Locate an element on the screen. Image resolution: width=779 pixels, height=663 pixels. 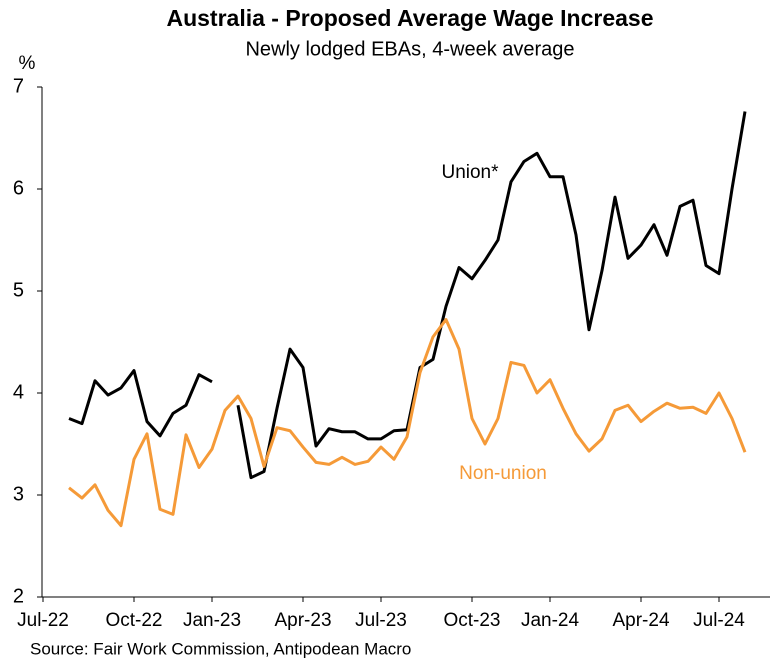
y-tick-label: 3 is located at coordinates (18, 494).